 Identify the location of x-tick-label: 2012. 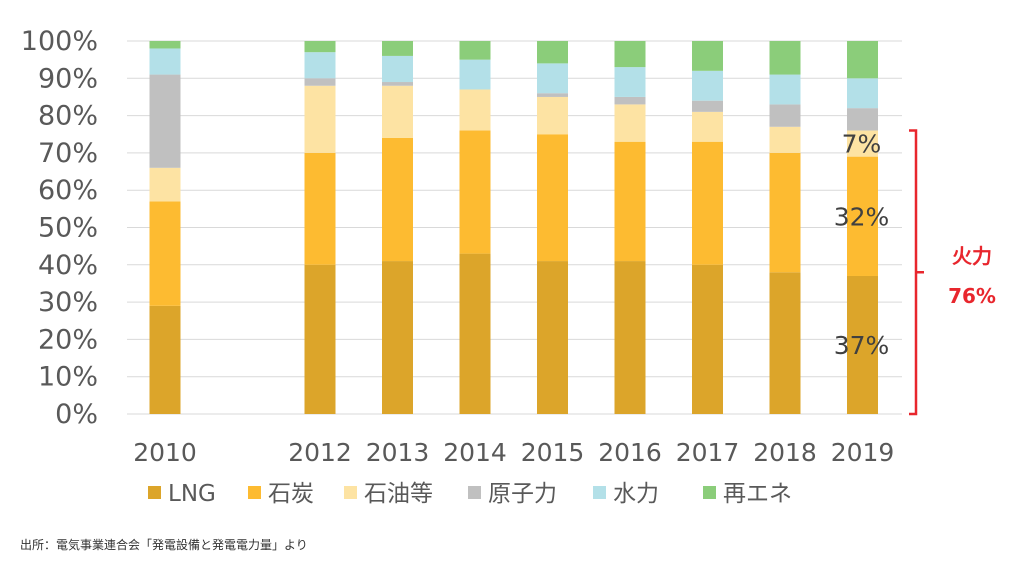
(320, 452).